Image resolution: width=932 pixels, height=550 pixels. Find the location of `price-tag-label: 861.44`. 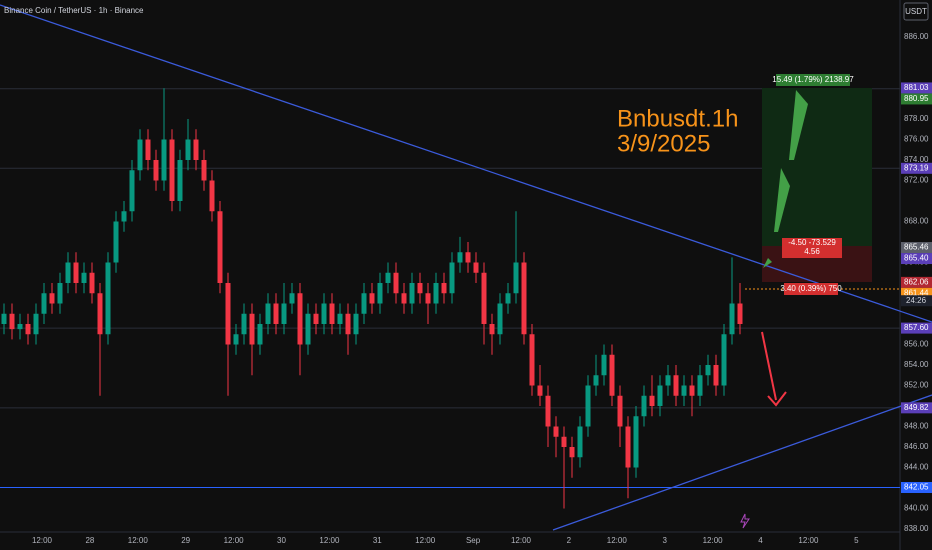

price-tag-label: 861.44 is located at coordinates (916, 292).